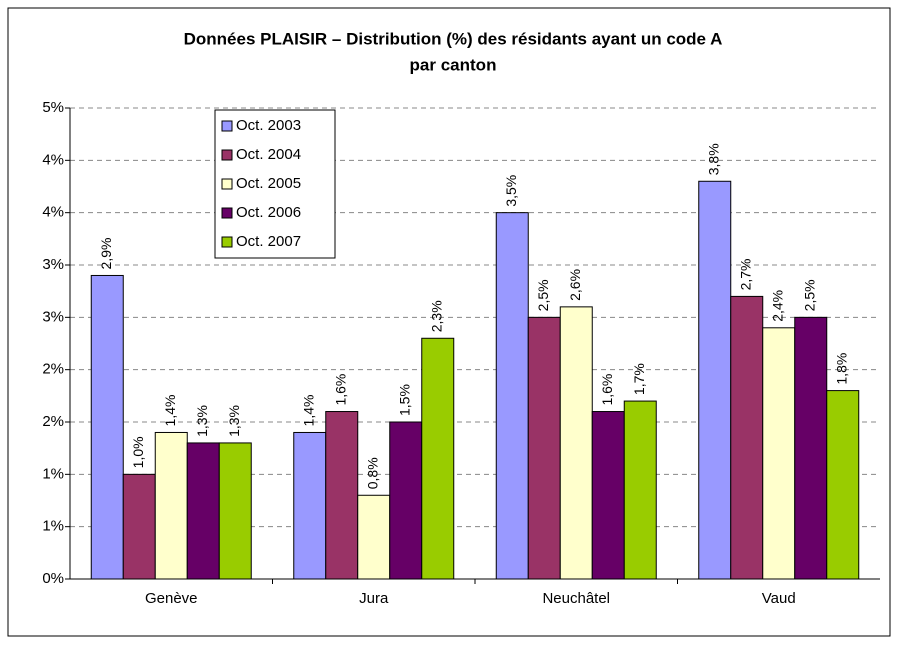 Image resolution: width=899 pixels, height=646 pixels. Describe the element at coordinates (639, 379) in the screenshot. I see `data-label: 1,7%` at that location.